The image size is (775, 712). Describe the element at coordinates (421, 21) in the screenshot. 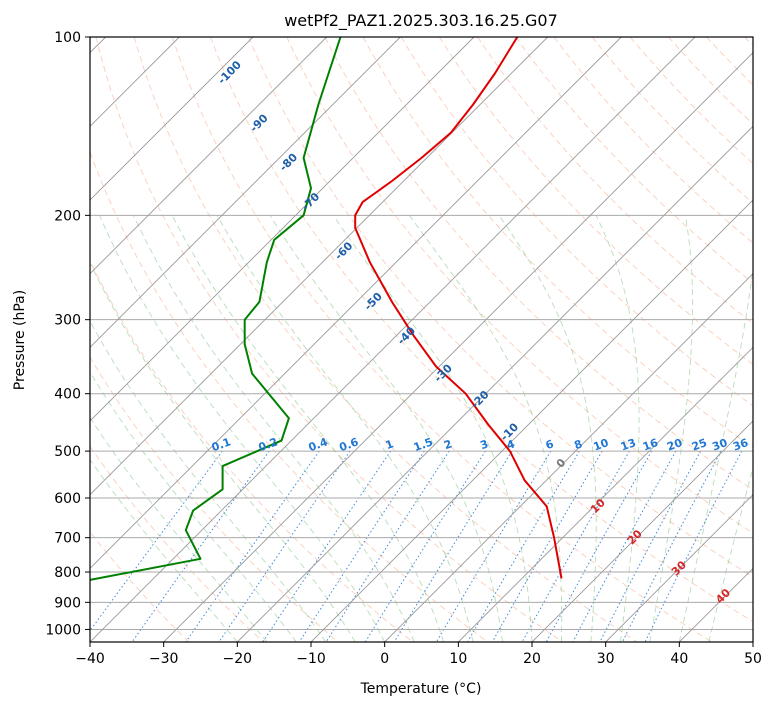

I see `chart-title: wetPf2_PAZ1.2025.303.16.25.G07` at that location.